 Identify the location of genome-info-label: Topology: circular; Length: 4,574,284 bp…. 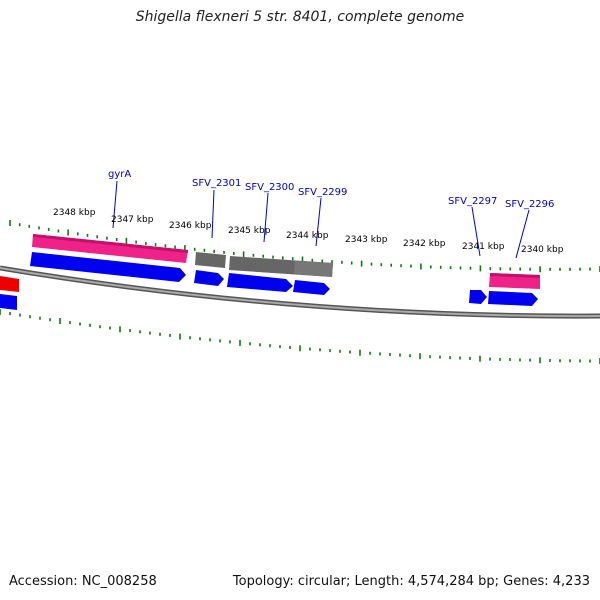
(411, 581).